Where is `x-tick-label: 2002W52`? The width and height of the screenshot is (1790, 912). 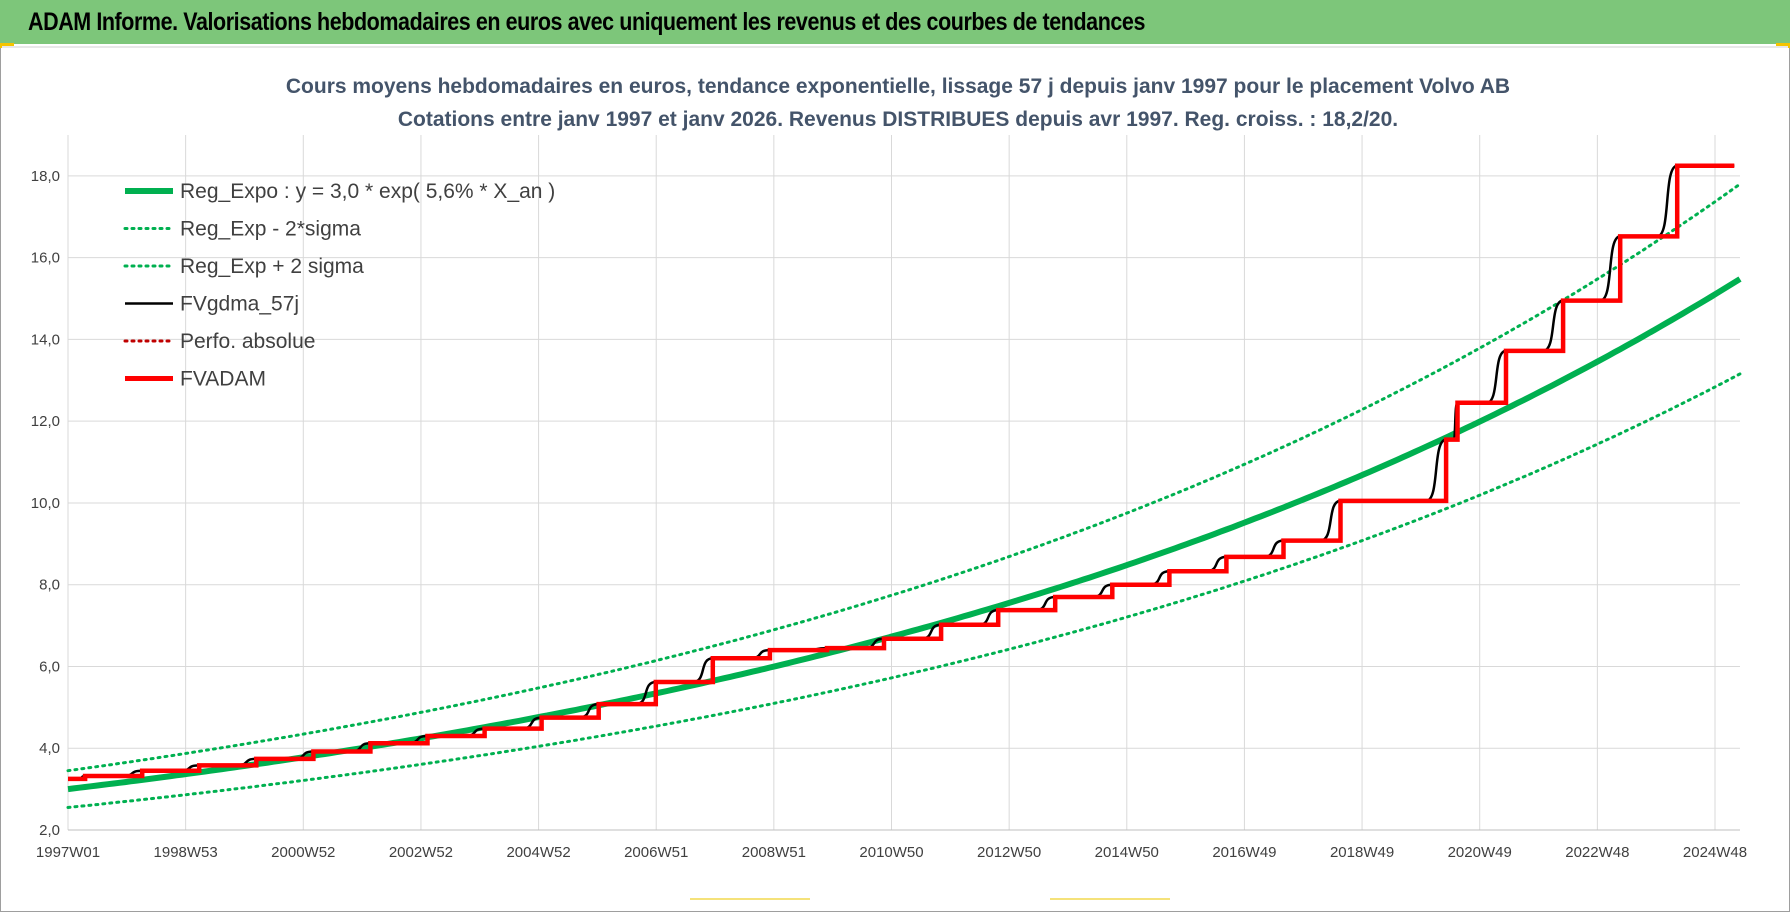
x-tick-label: 2002W52 is located at coordinates (421, 852).